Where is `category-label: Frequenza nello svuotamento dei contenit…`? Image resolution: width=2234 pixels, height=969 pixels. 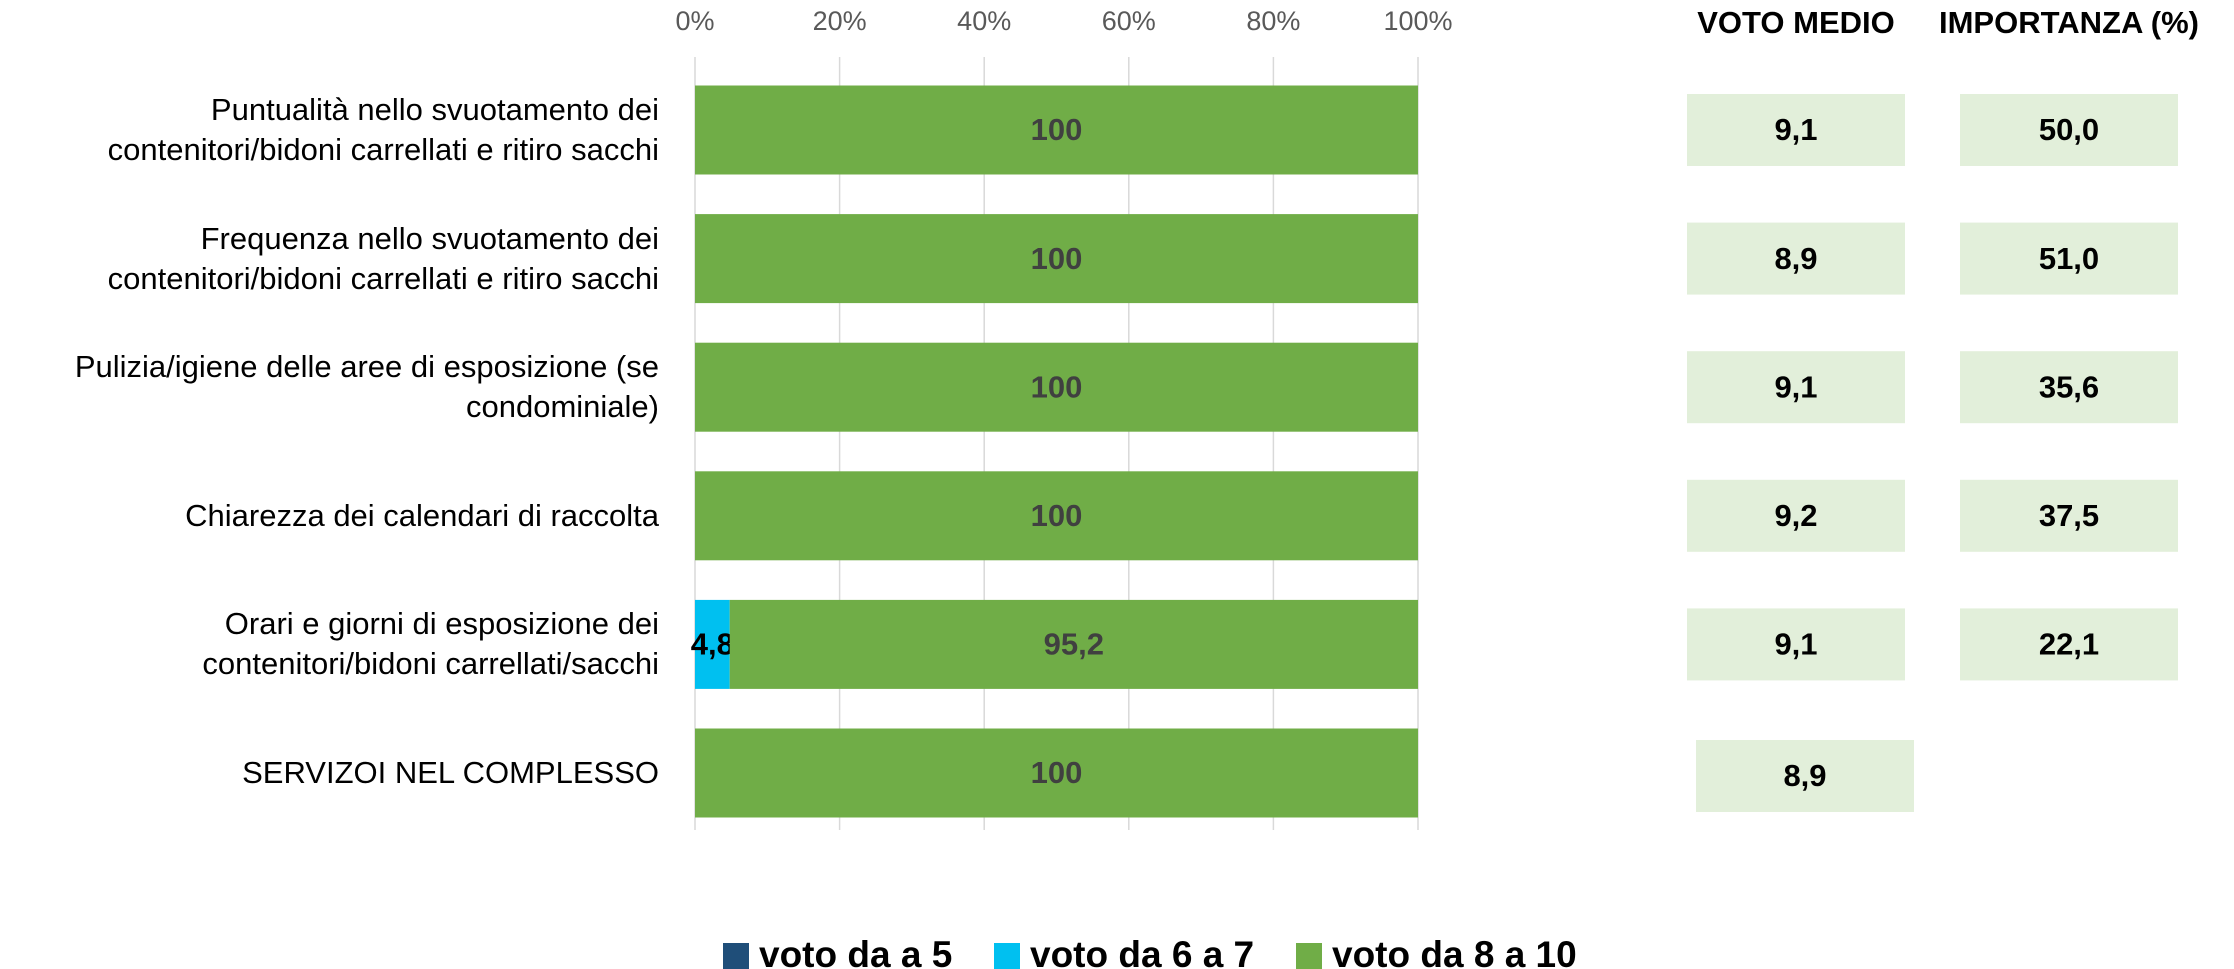
category-label: Frequenza nello svuotamento dei contenit… is located at coordinates (383, 258).